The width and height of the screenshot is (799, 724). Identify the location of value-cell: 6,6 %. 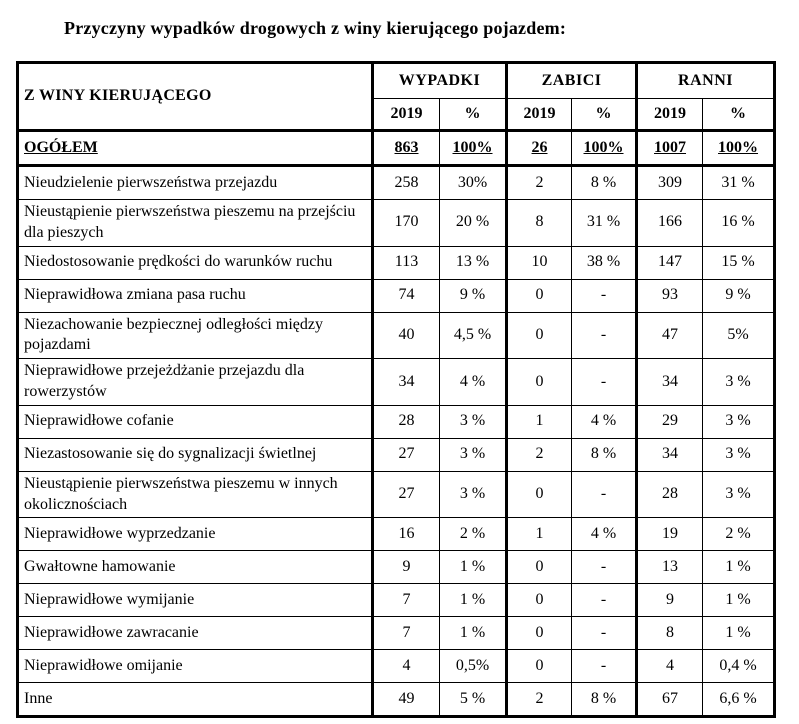
(739, 700).